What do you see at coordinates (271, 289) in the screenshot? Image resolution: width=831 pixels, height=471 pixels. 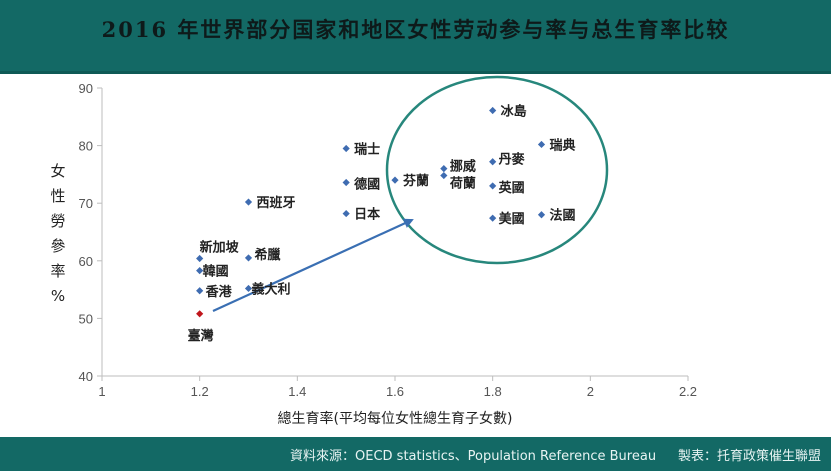 I see `point-label: 義大利` at bounding box center [271, 289].